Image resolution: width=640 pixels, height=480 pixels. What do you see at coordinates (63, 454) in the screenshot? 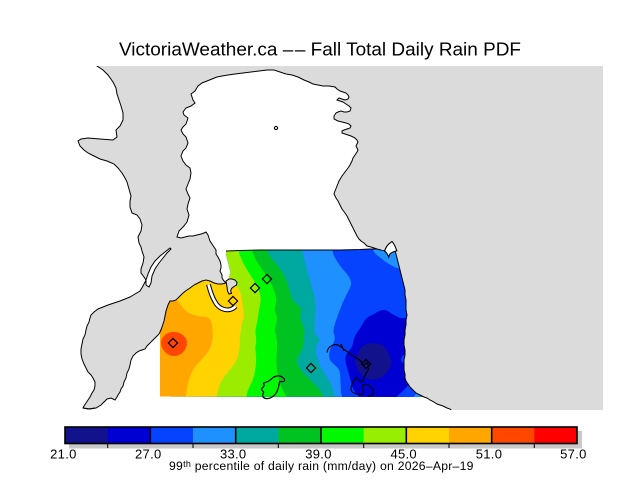
I see `svg-text: 21.0` at bounding box center [63, 454].